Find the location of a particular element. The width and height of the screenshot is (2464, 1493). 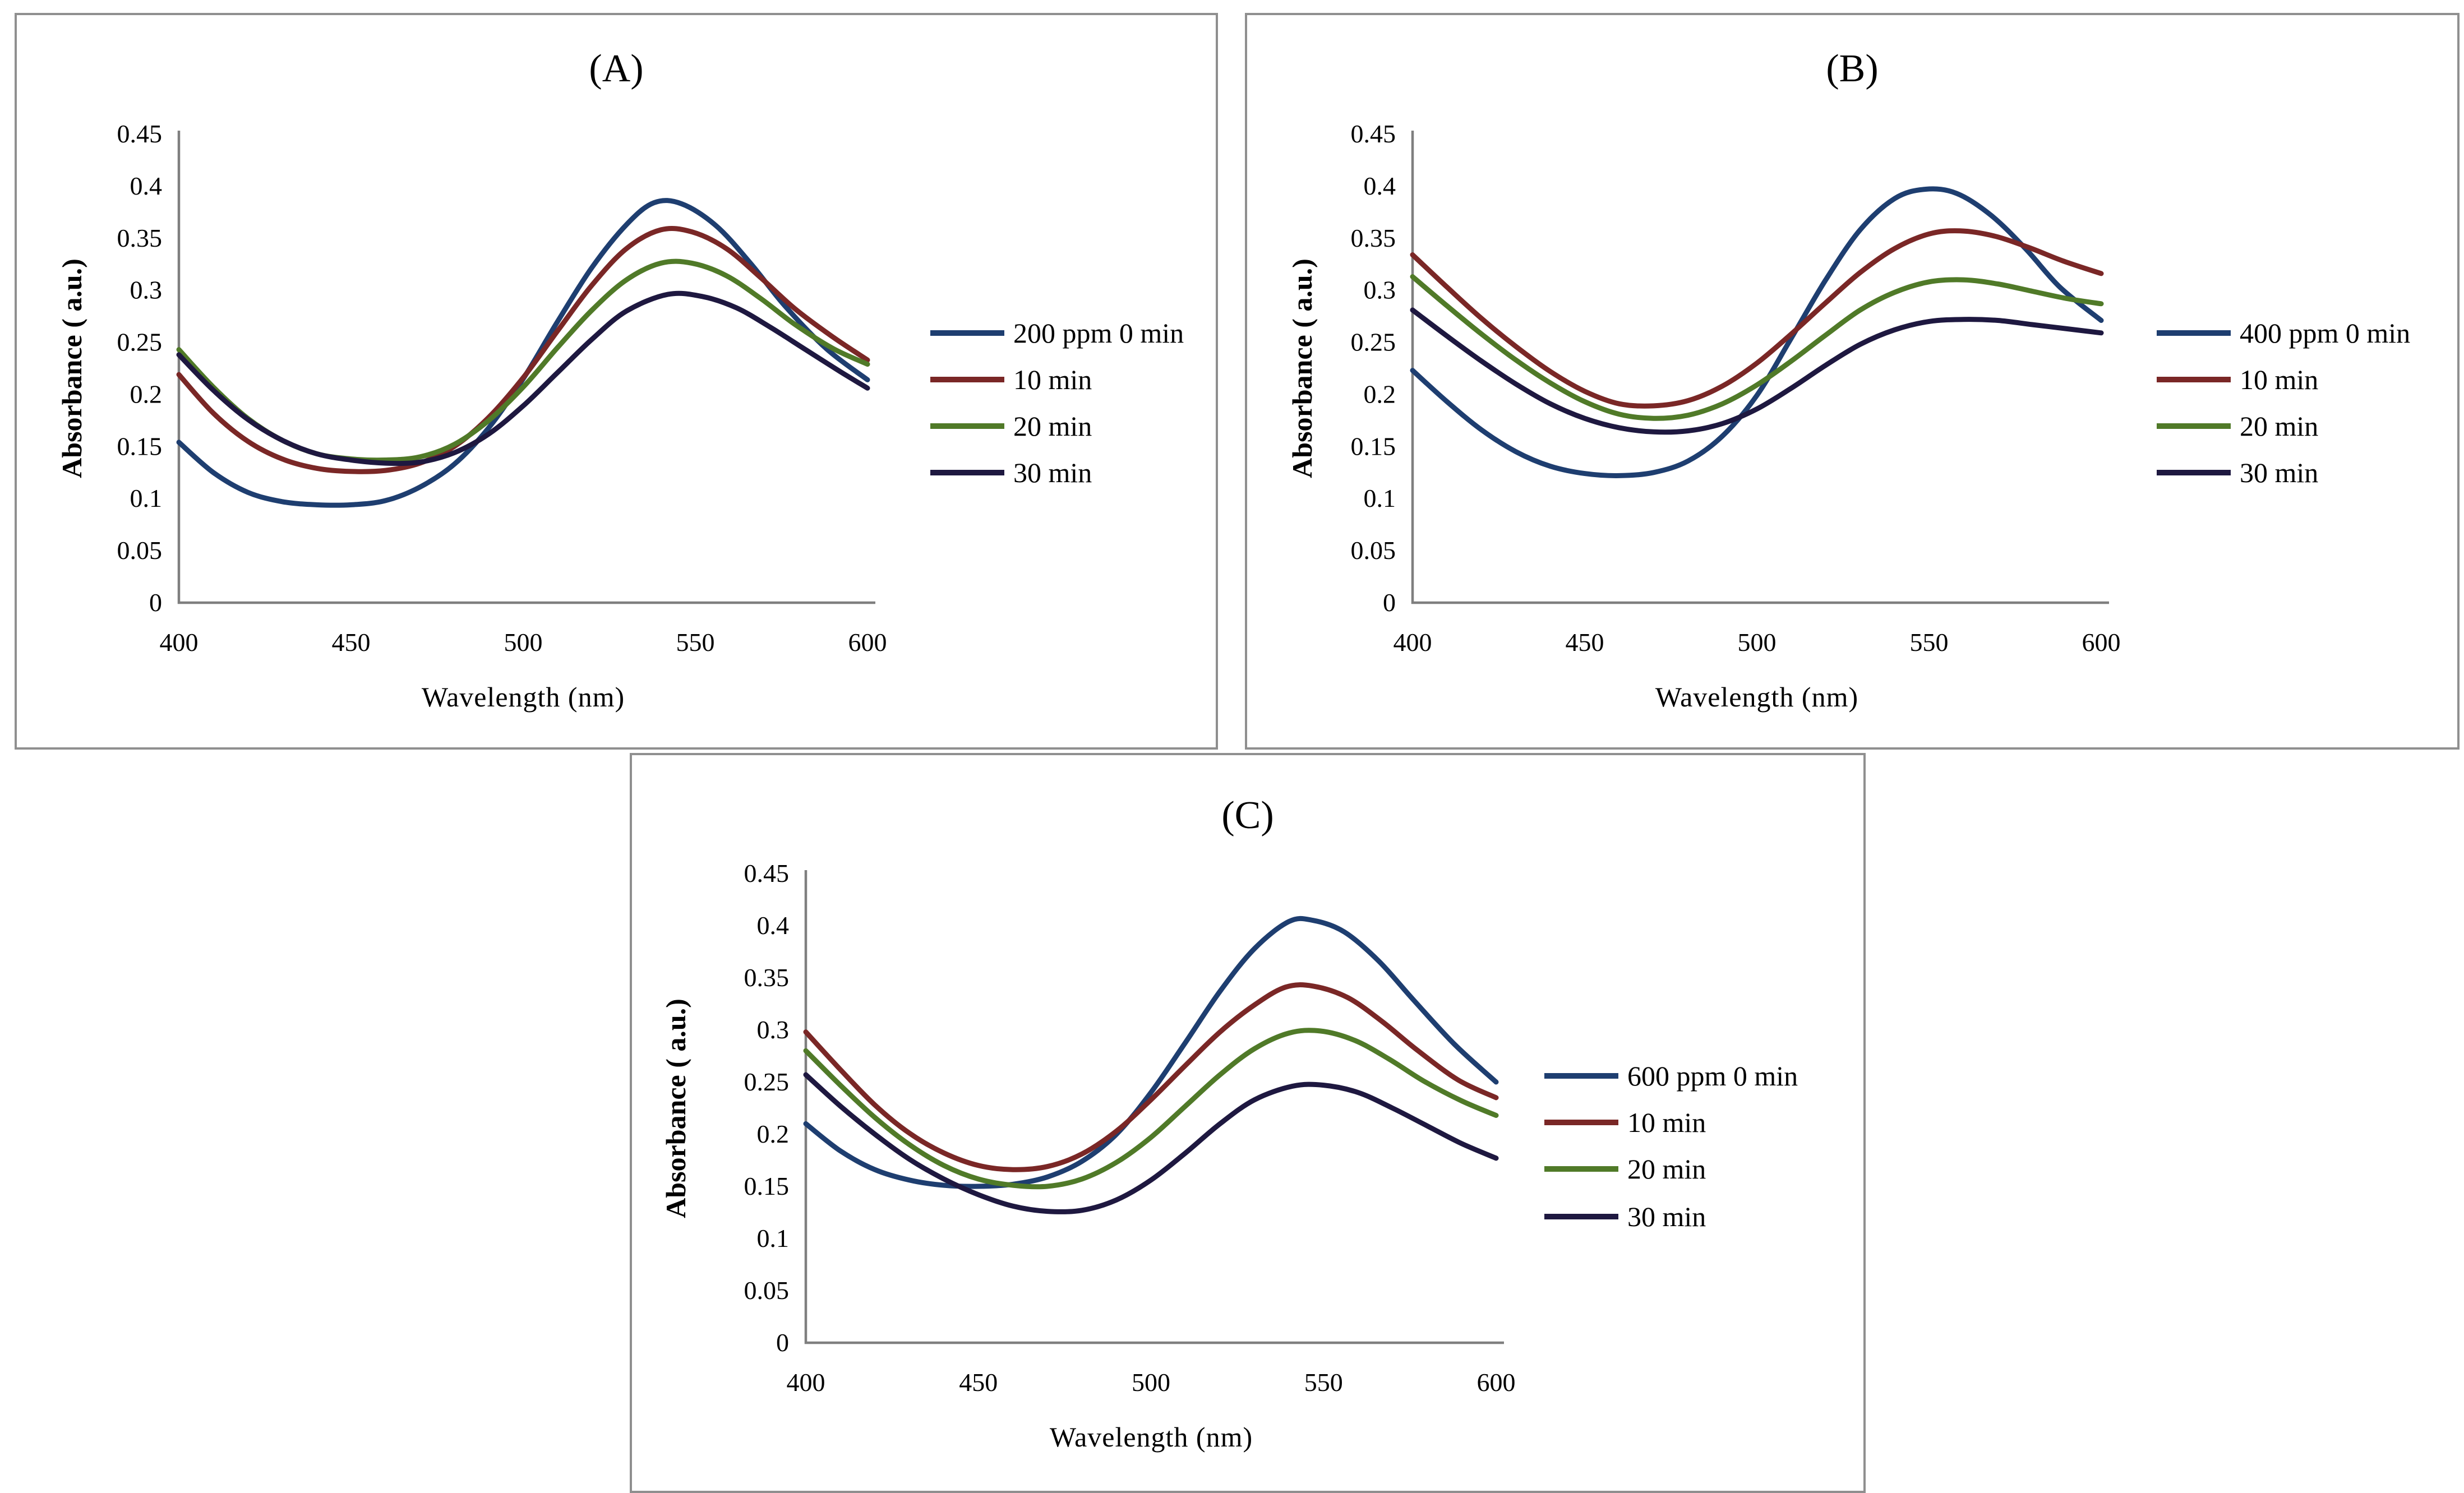

panel-c-series-line-600-ppm-0-min is located at coordinates (1151, 1052).